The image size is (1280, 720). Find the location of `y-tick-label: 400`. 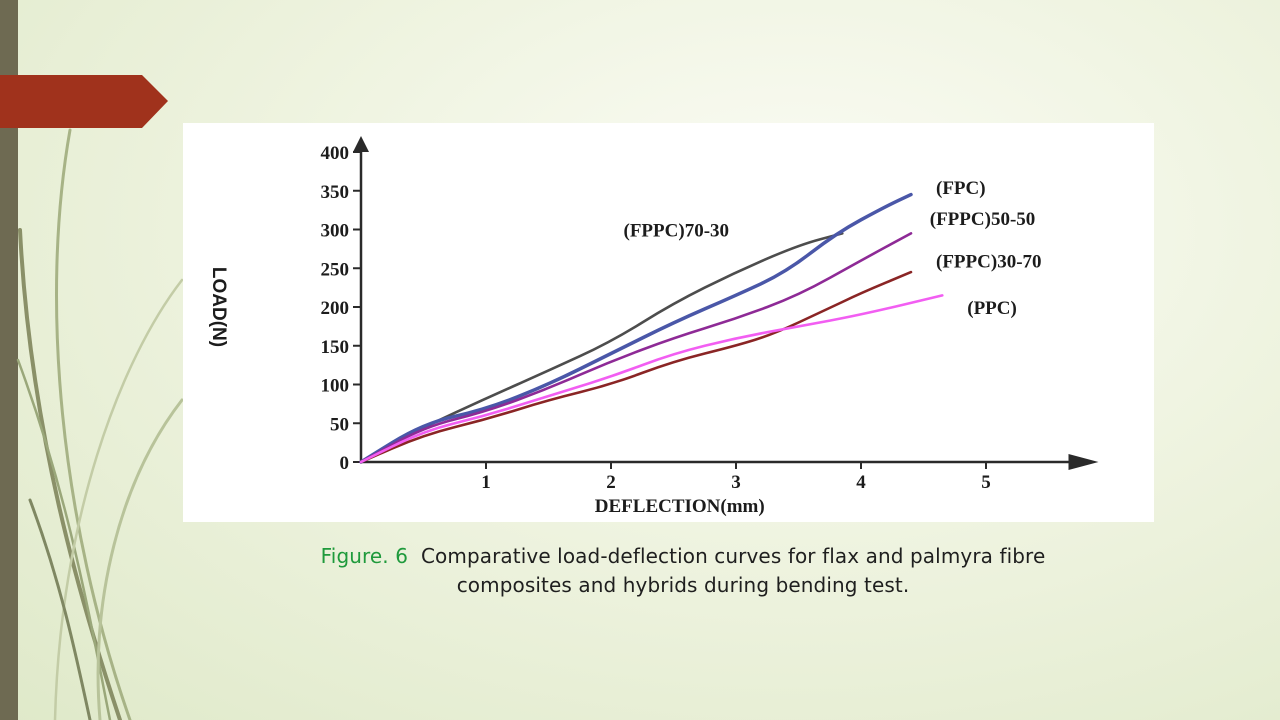

y-tick-label: 400 is located at coordinates (335, 153).